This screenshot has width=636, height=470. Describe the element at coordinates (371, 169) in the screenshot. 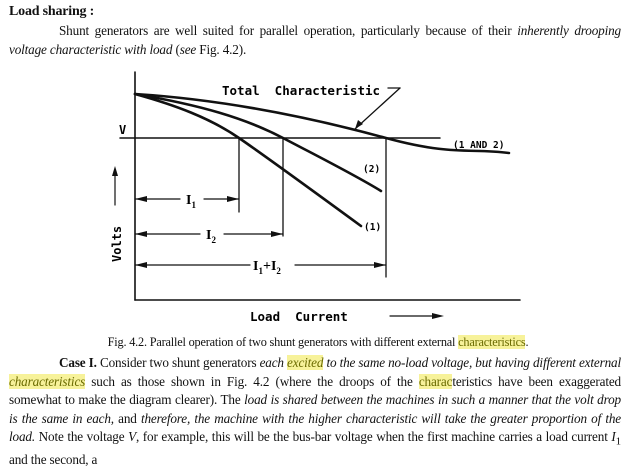

I see `curve-label-2: (2)` at that location.